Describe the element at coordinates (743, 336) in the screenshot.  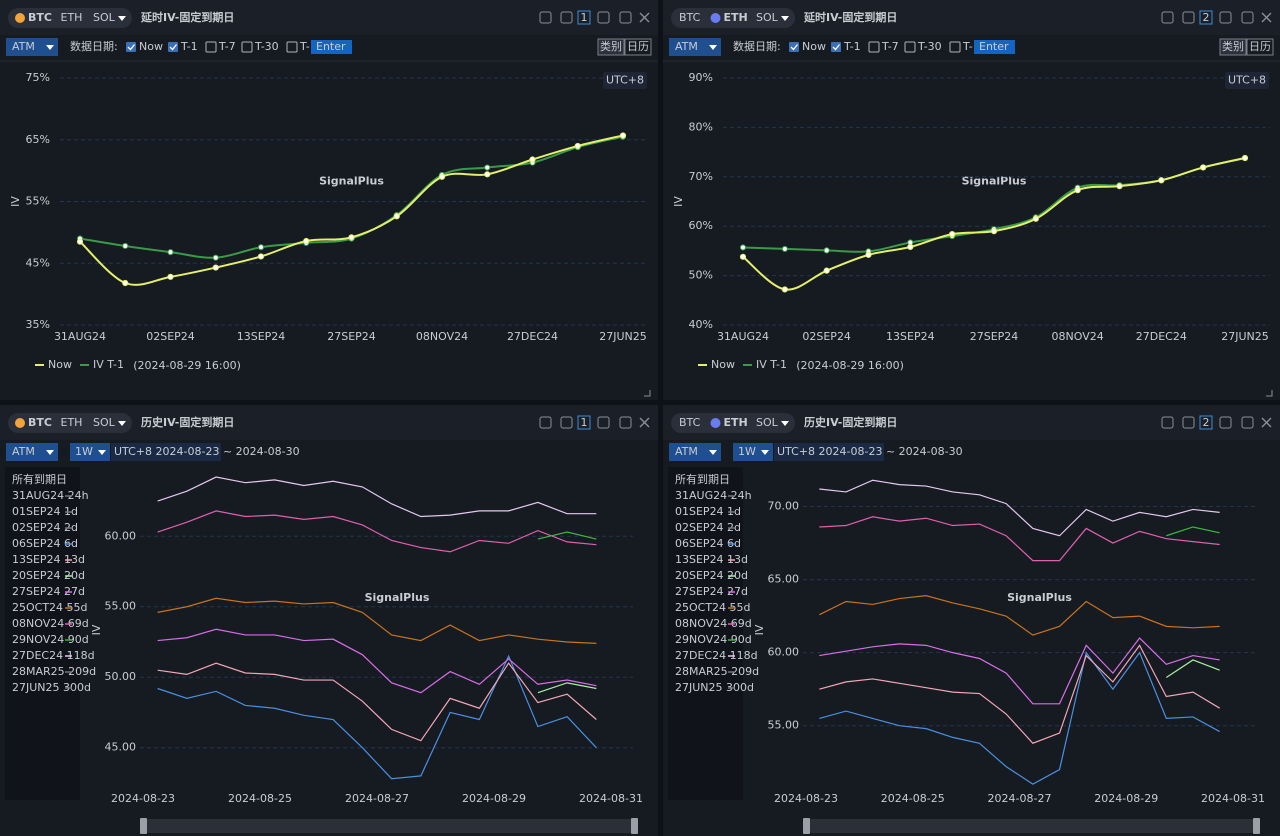
I see `x-tick-label: 31AUG24` at that location.